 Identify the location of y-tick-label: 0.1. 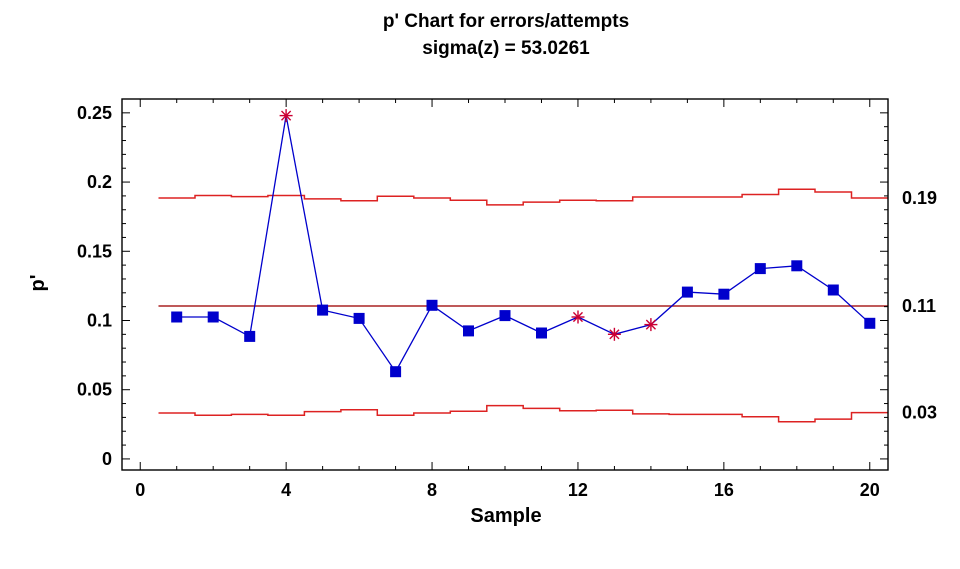
(99, 320).